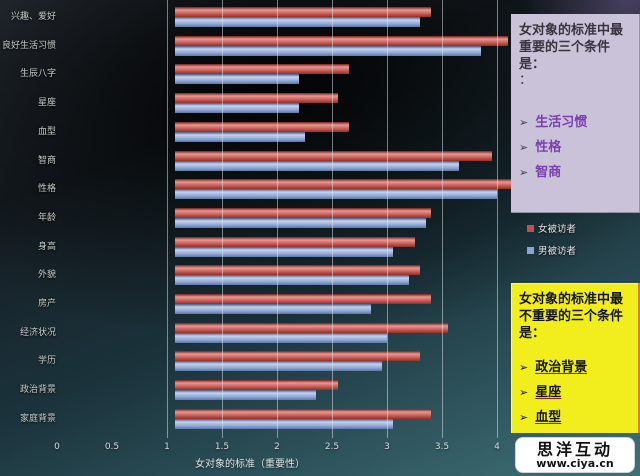 This screenshot has width=640, height=476. I want to click on category-label: 经济状况, so click(37, 332).